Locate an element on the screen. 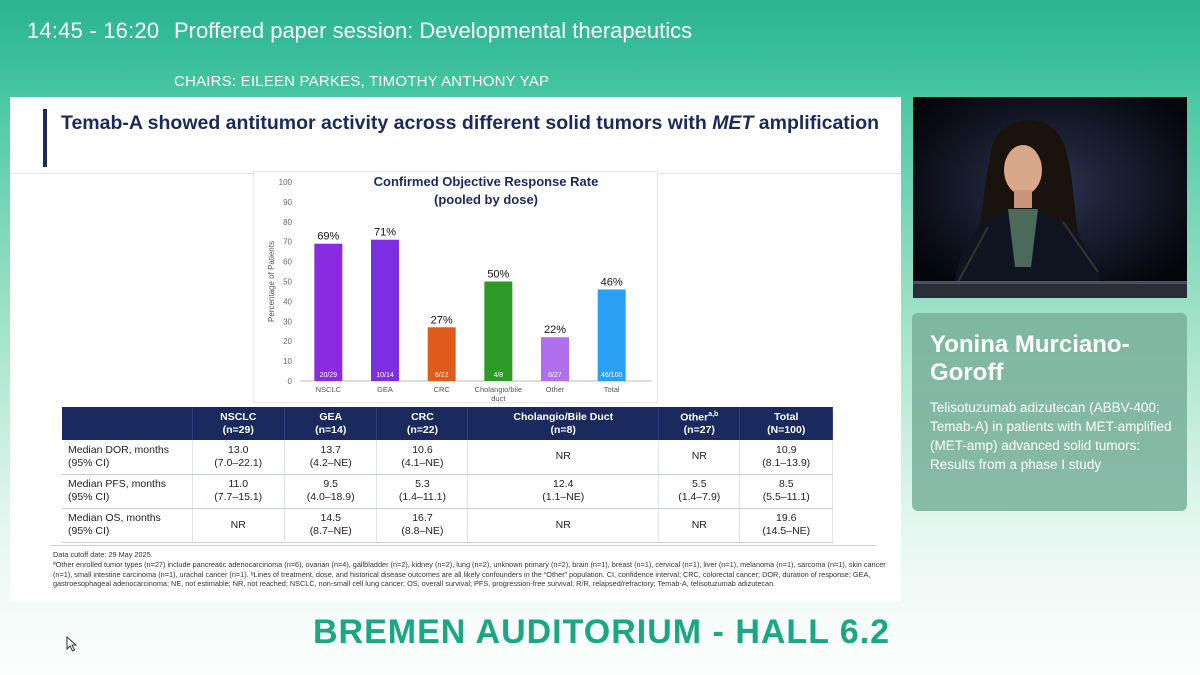 The width and height of the screenshot is (1200, 675). venue-label: BREMEN AUDITORIUM - HALL 6.2 is located at coordinates (602, 632).